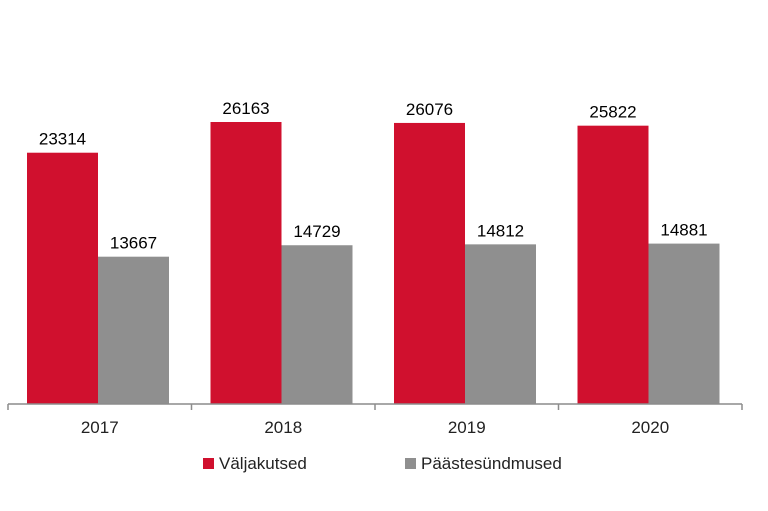 The image size is (768, 511). What do you see at coordinates (245, 108) in the screenshot?
I see `data-label-0-2018: 26163` at bounding box center [245, 108].